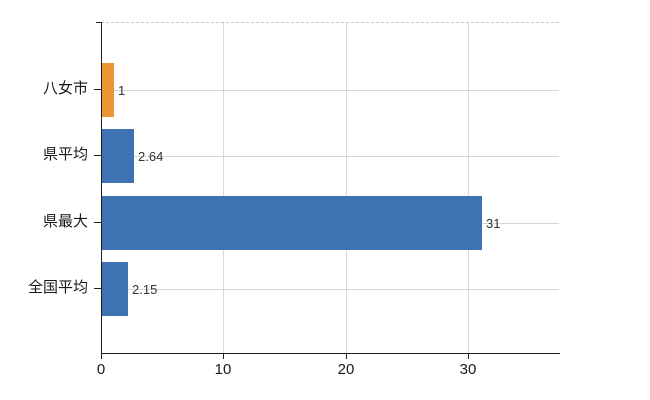  What do you see at coordinates (330, 353) in the screenshot?
I see `x-axis-line` at bounding box center [330, 353].